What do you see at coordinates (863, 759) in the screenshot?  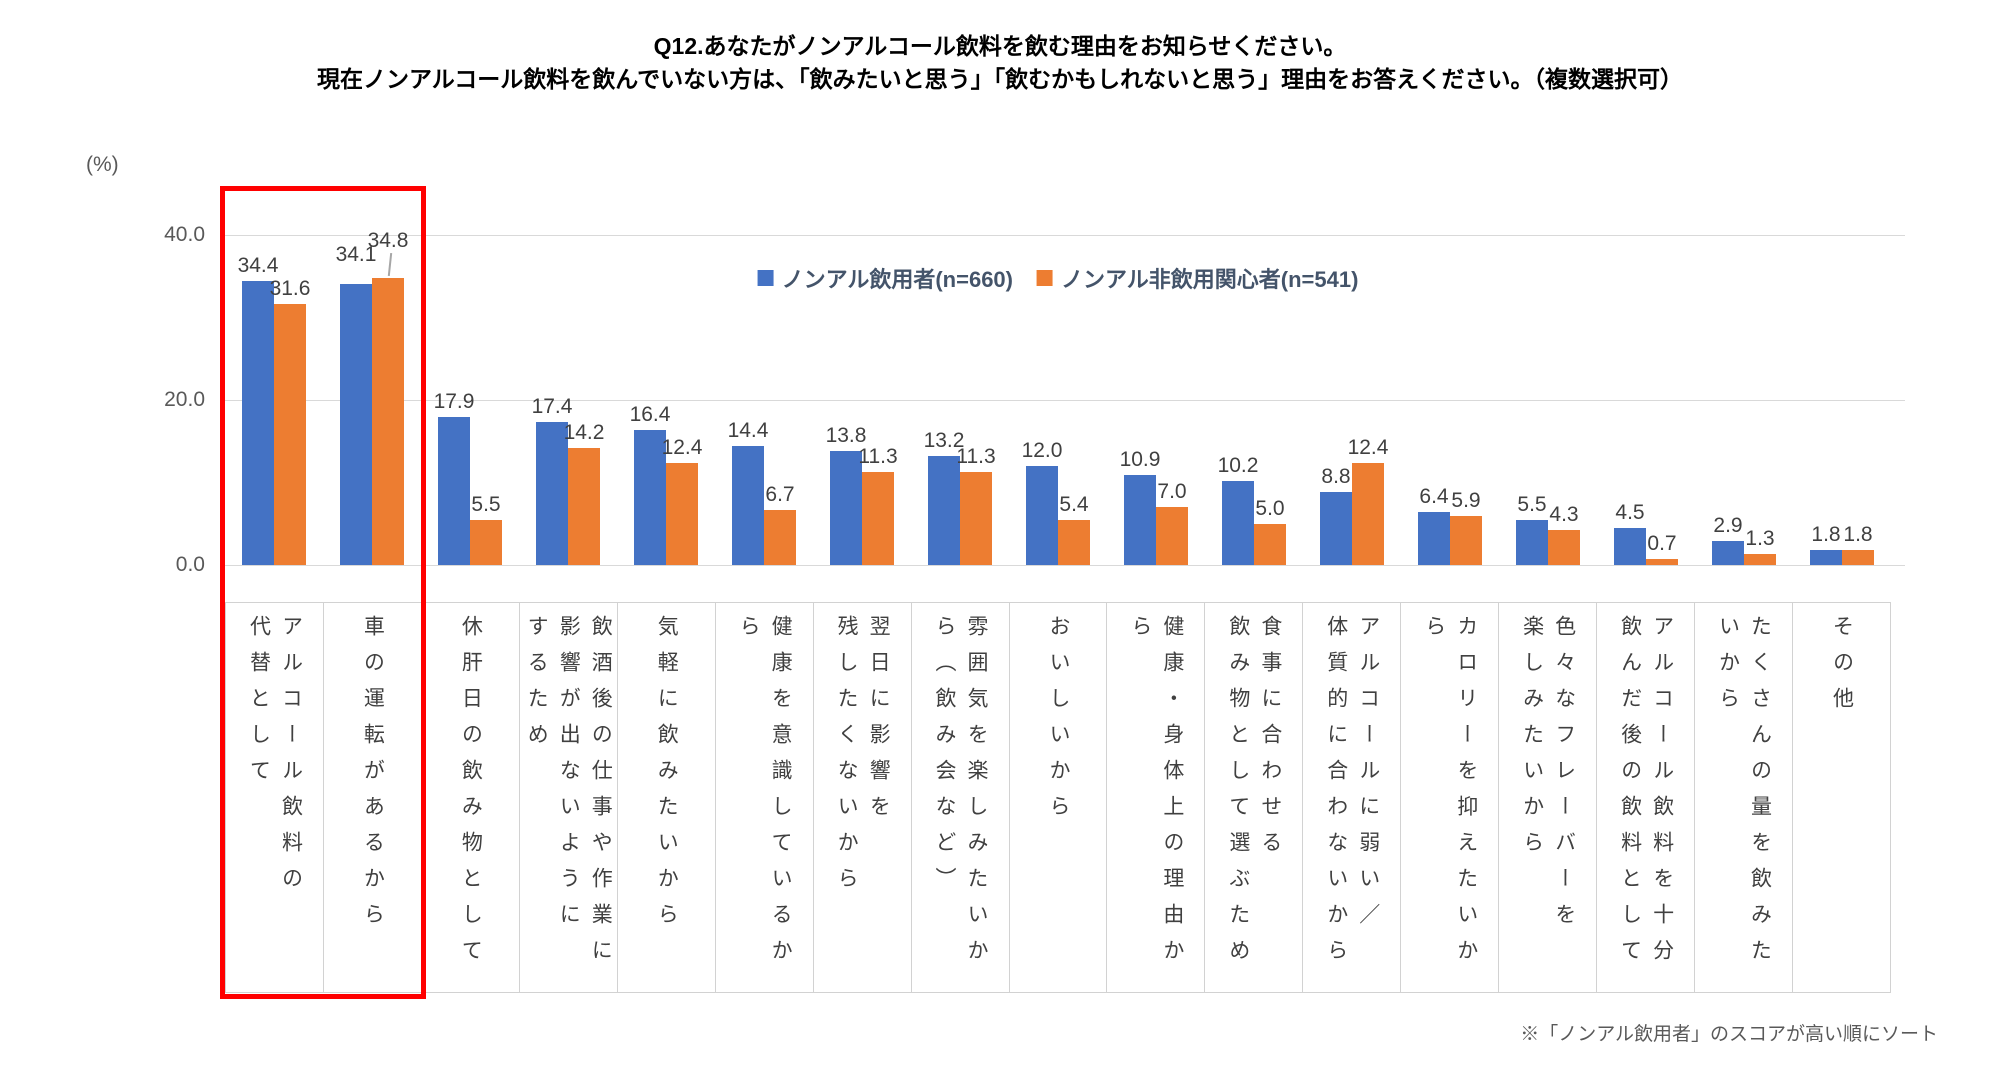 I see `category-label: 翌日に影響を 残したくないから` at bounding box center [863, 759].